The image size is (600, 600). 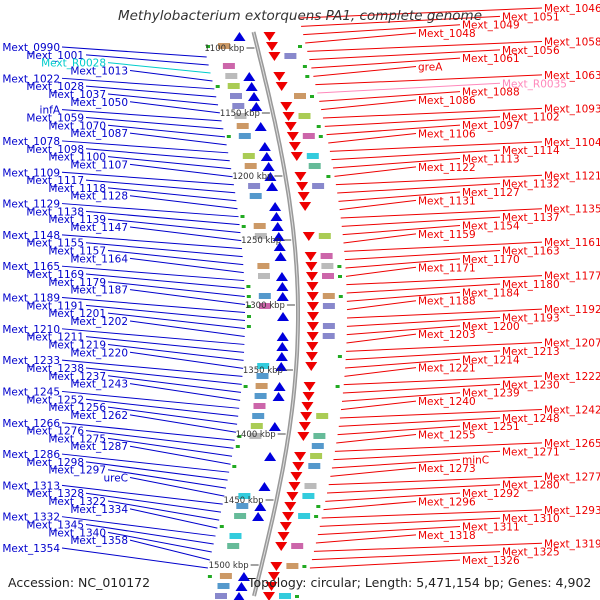 I want to click on gene-label-reverse: Mext_1222, so click(x=572, y=377).